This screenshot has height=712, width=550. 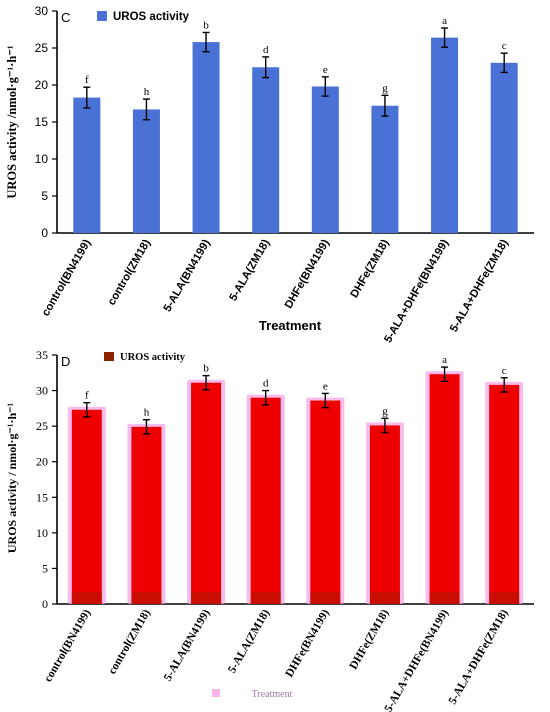 What do you see at coordinates (216, 693) in the screenshot?
I see `xlabel-marker` at bounding box center [216, 693].